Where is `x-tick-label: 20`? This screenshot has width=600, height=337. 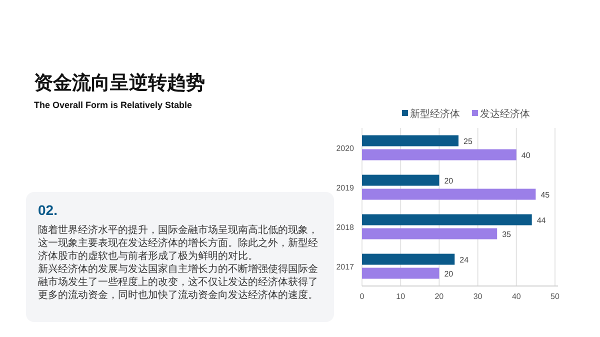 x-tick-label: 20 is located at coordinates (439, 296).